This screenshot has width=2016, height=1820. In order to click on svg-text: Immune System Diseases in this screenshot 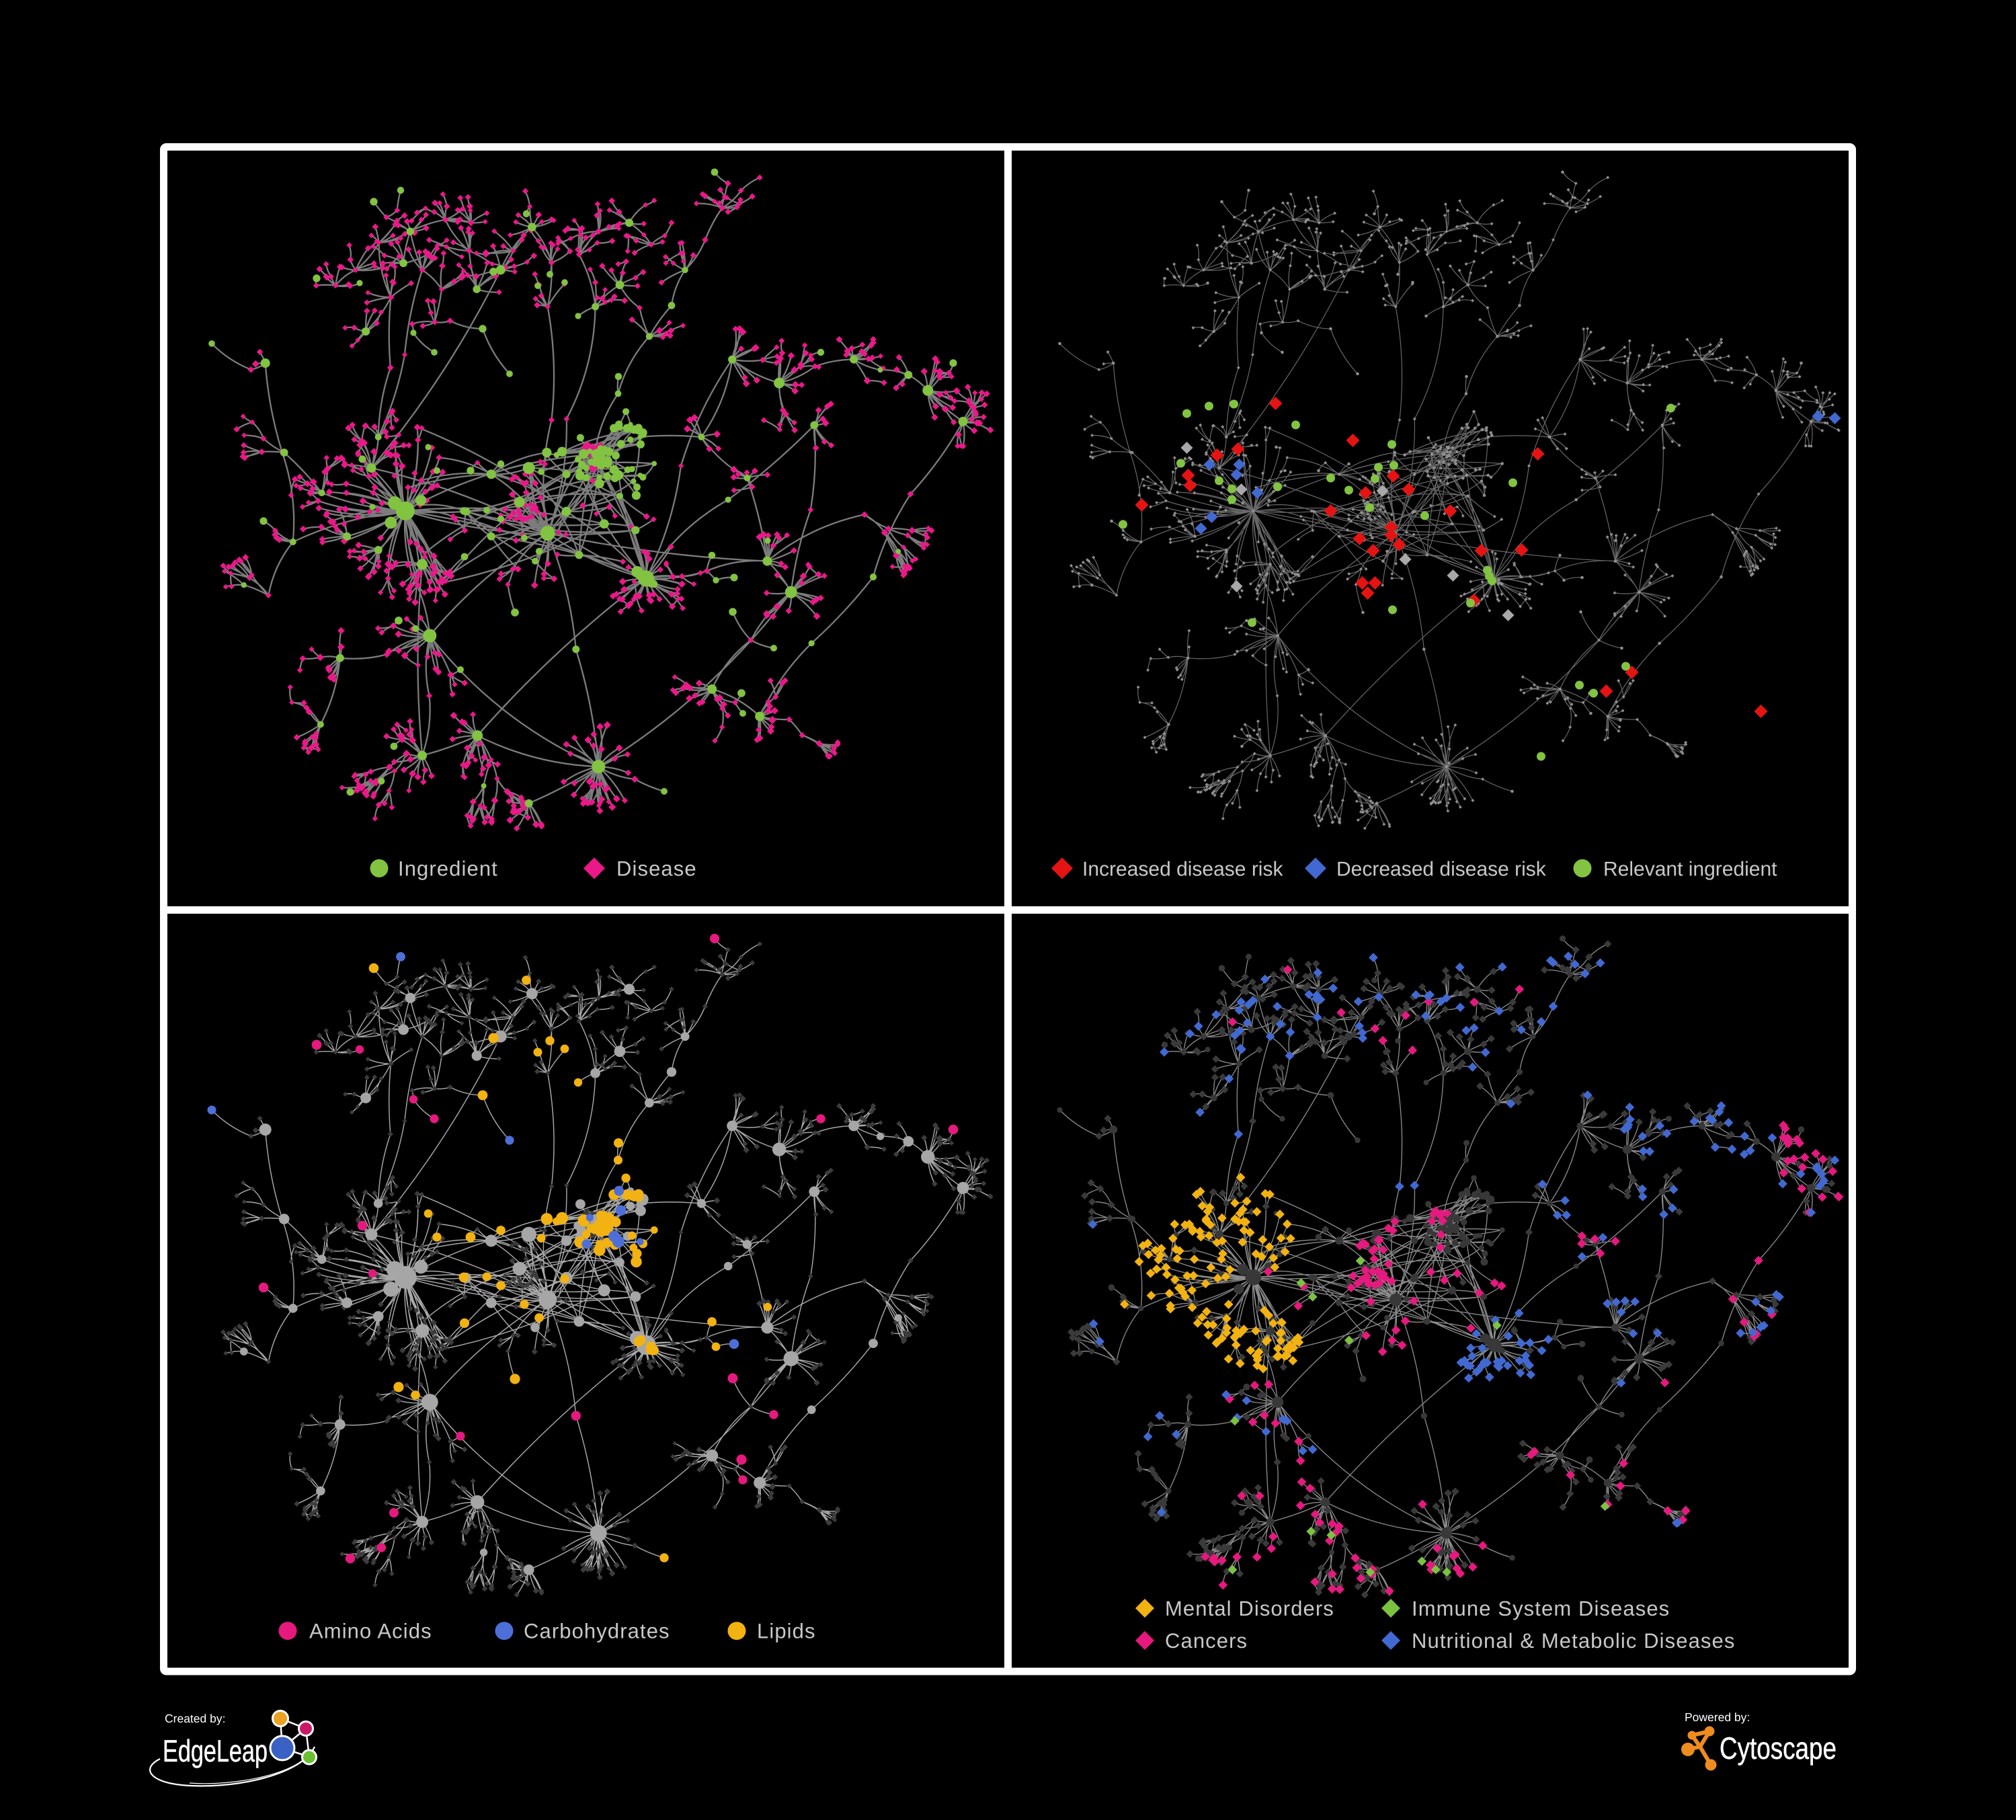, I will do `click(1541, 1608)`.